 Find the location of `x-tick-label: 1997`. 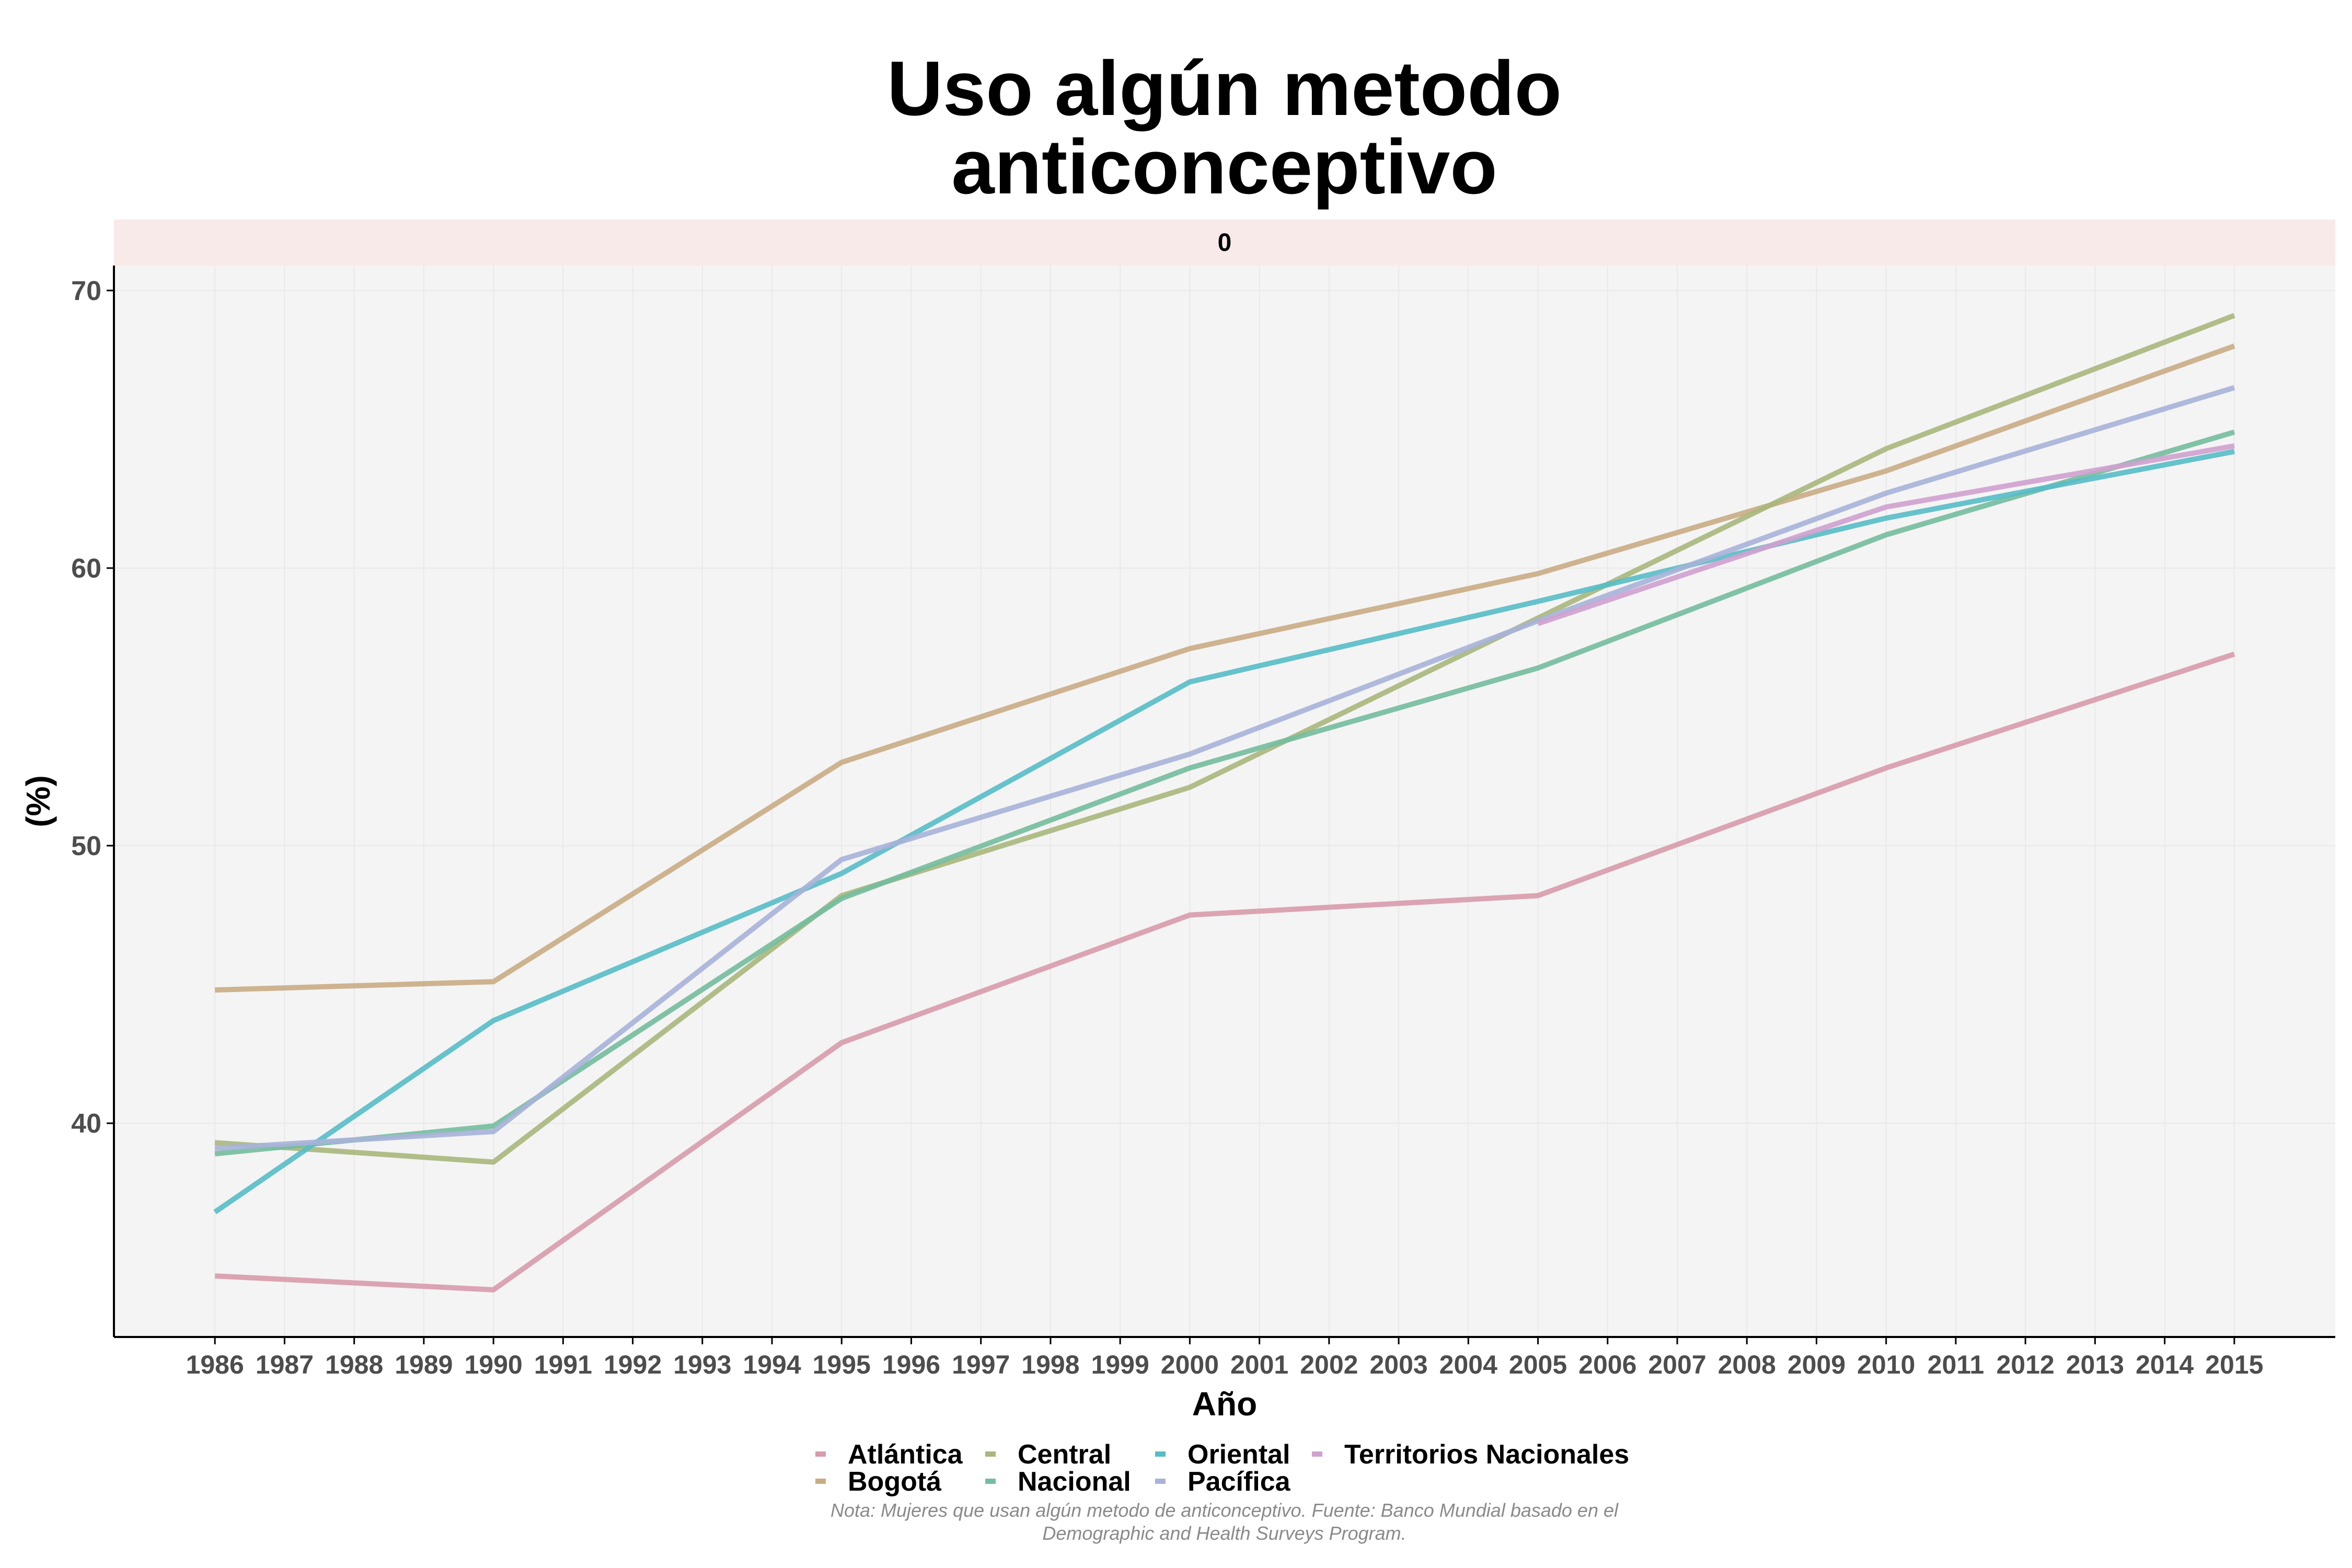

x-tick-label: 1997 is located at coordinates (981, 1364).